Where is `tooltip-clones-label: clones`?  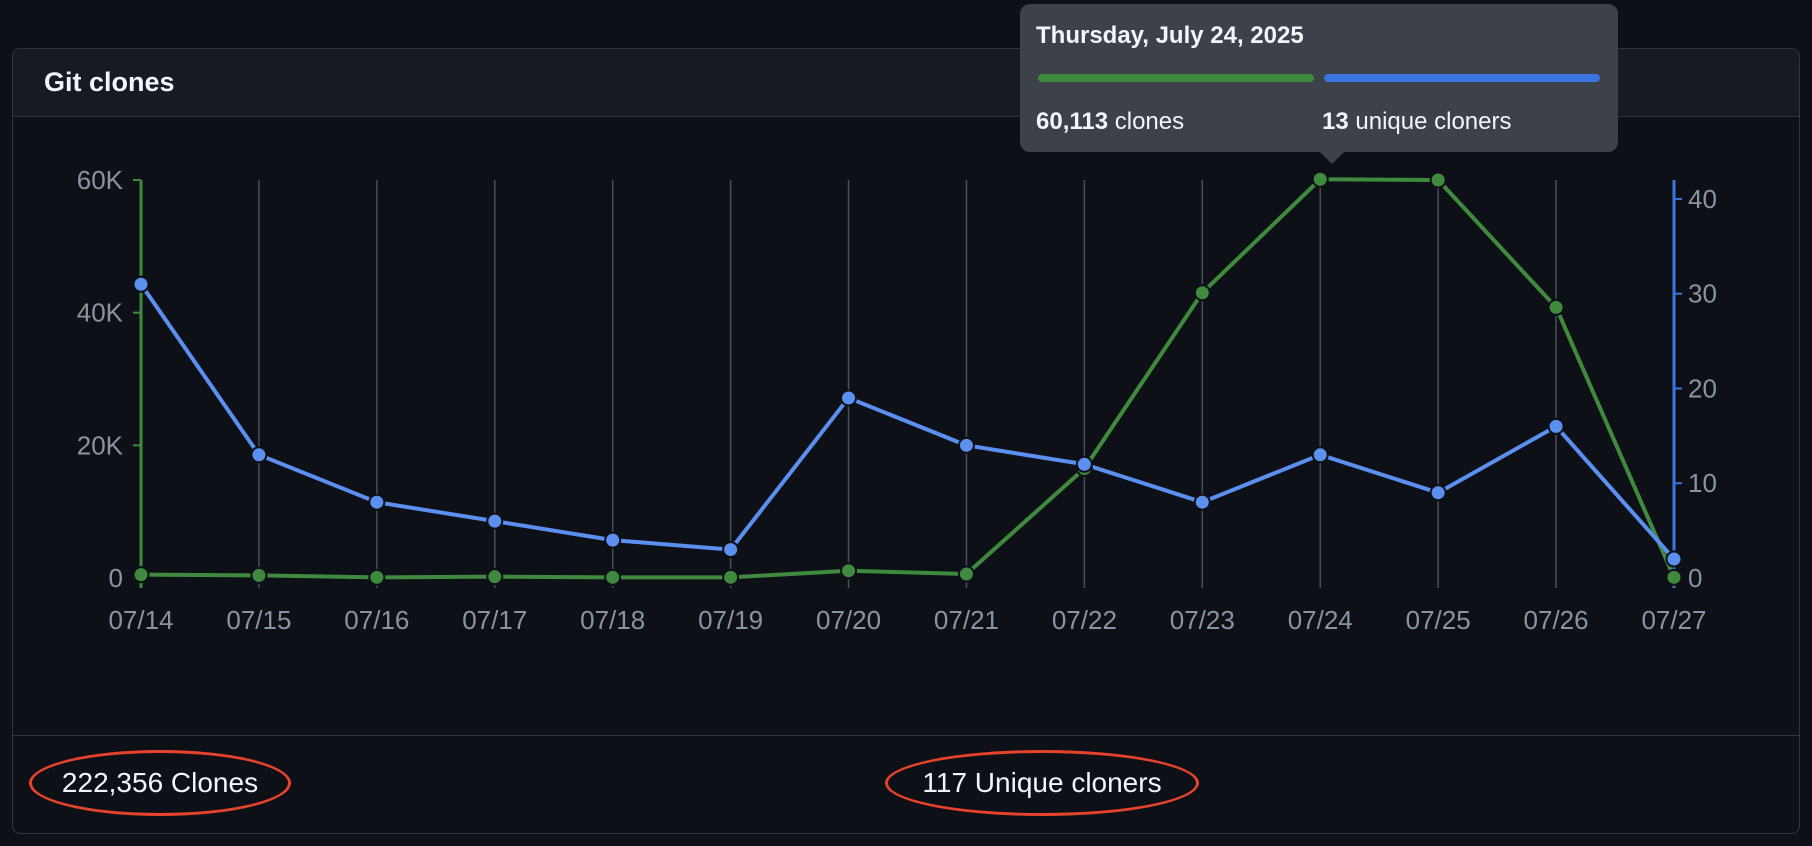 tooltip-clones-label: clones is located at coordinates (1149, 121).